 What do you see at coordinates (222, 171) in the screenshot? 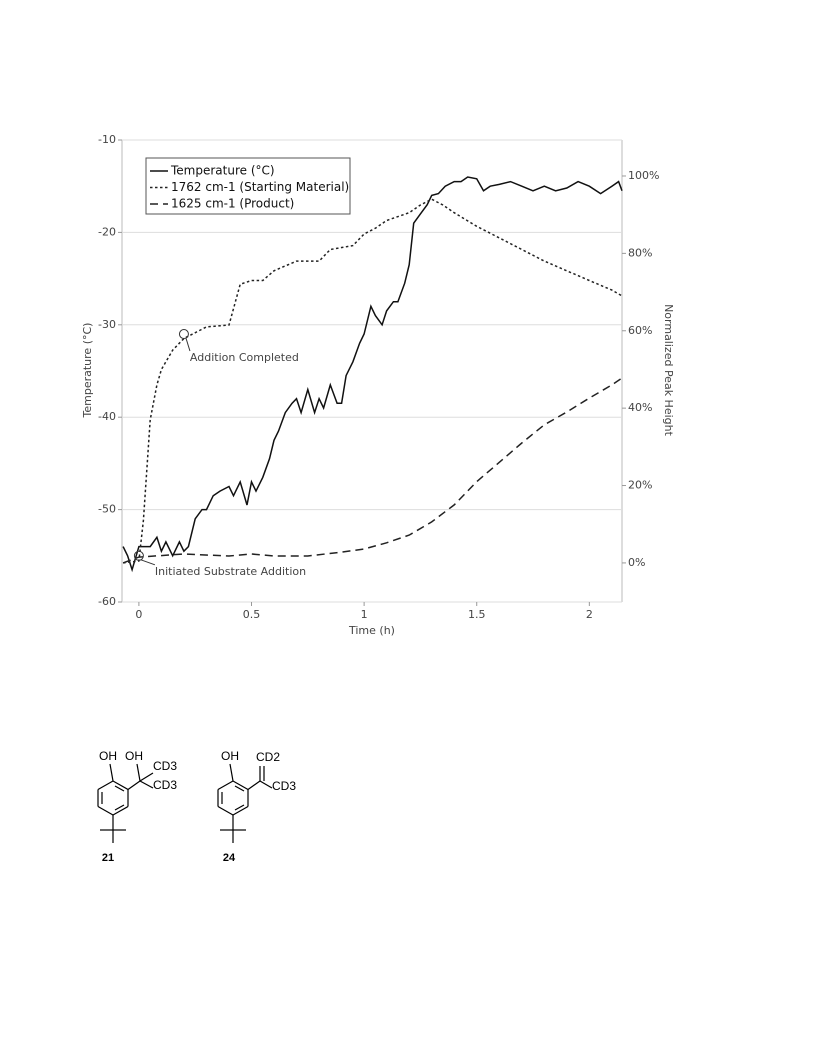
I see `legend-label: Temperature (°C)` at bounding box center [222, 171].